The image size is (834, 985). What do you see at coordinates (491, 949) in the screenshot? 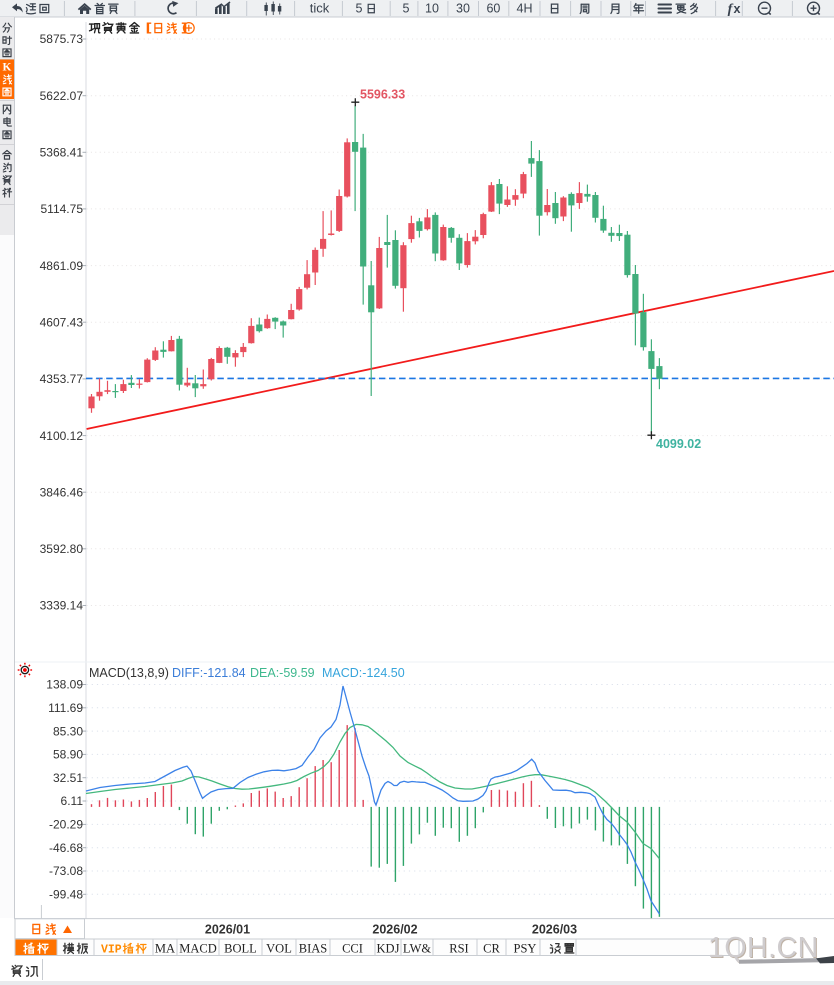
I see `svg-text: CR` at bounding box center [491, 949].